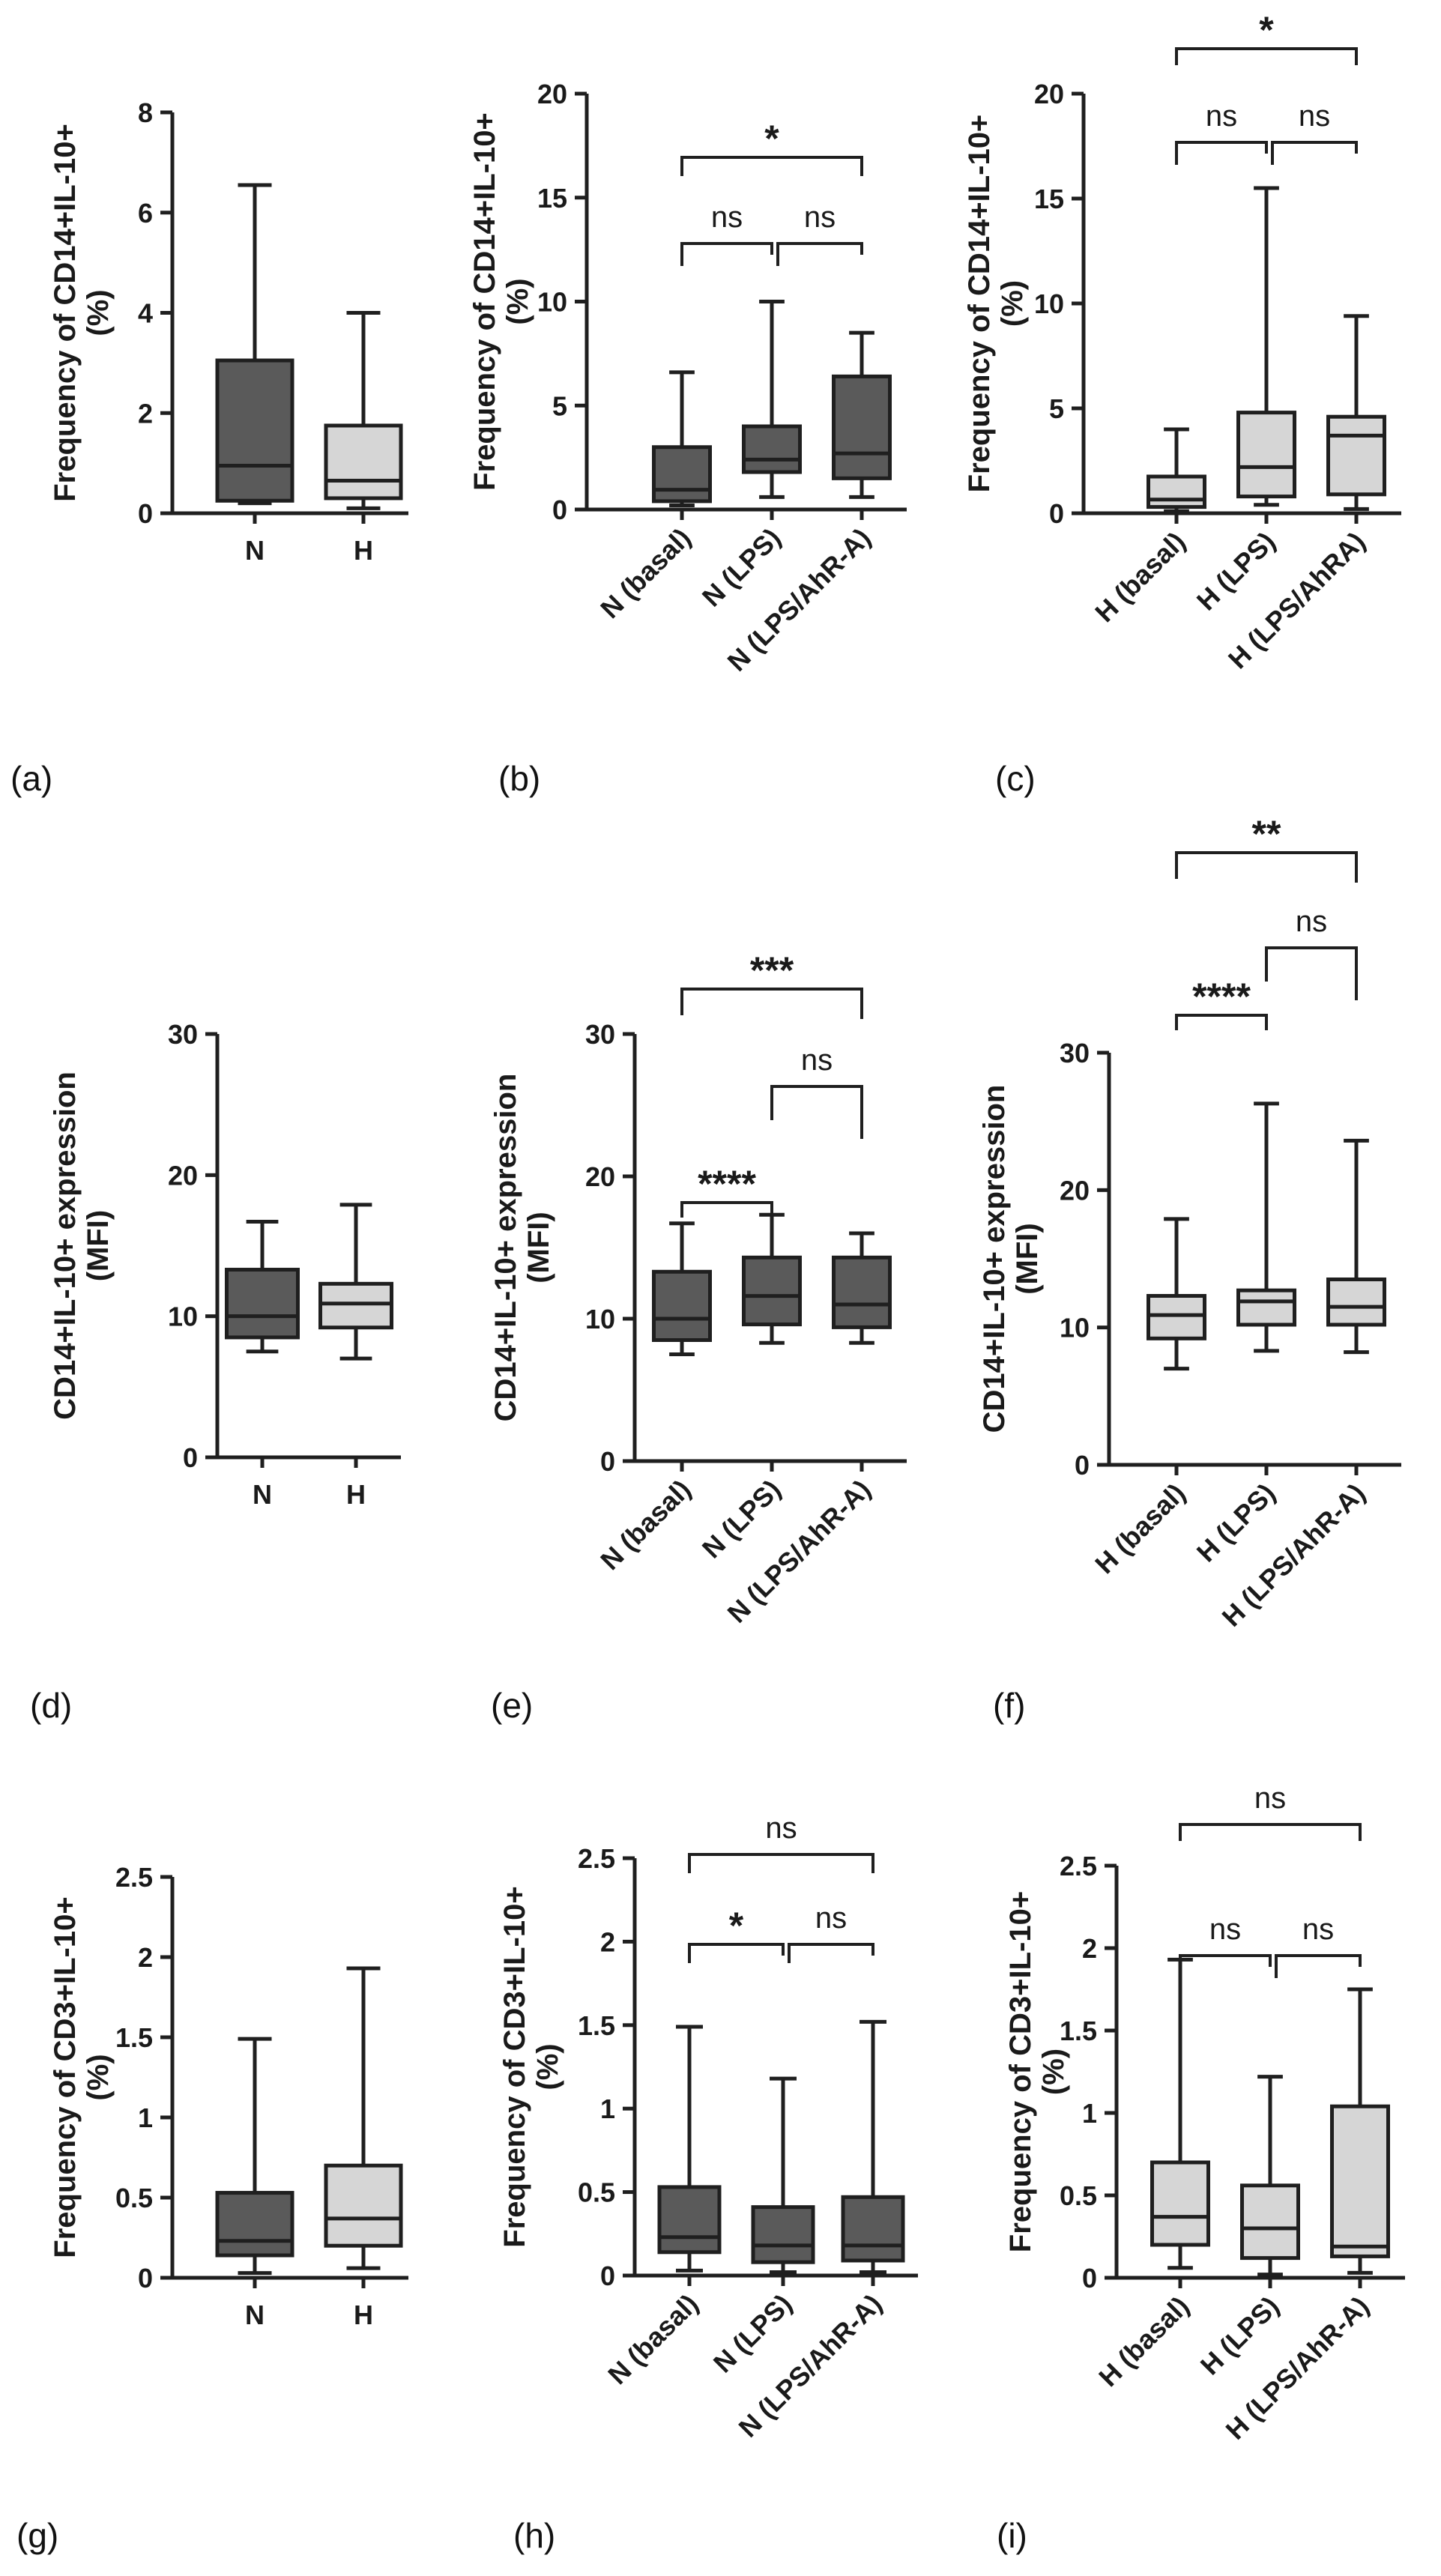 The height and width of the screenshot is (2576, 1441). I want to click on panel-label: (f), so click(1009, 1705).